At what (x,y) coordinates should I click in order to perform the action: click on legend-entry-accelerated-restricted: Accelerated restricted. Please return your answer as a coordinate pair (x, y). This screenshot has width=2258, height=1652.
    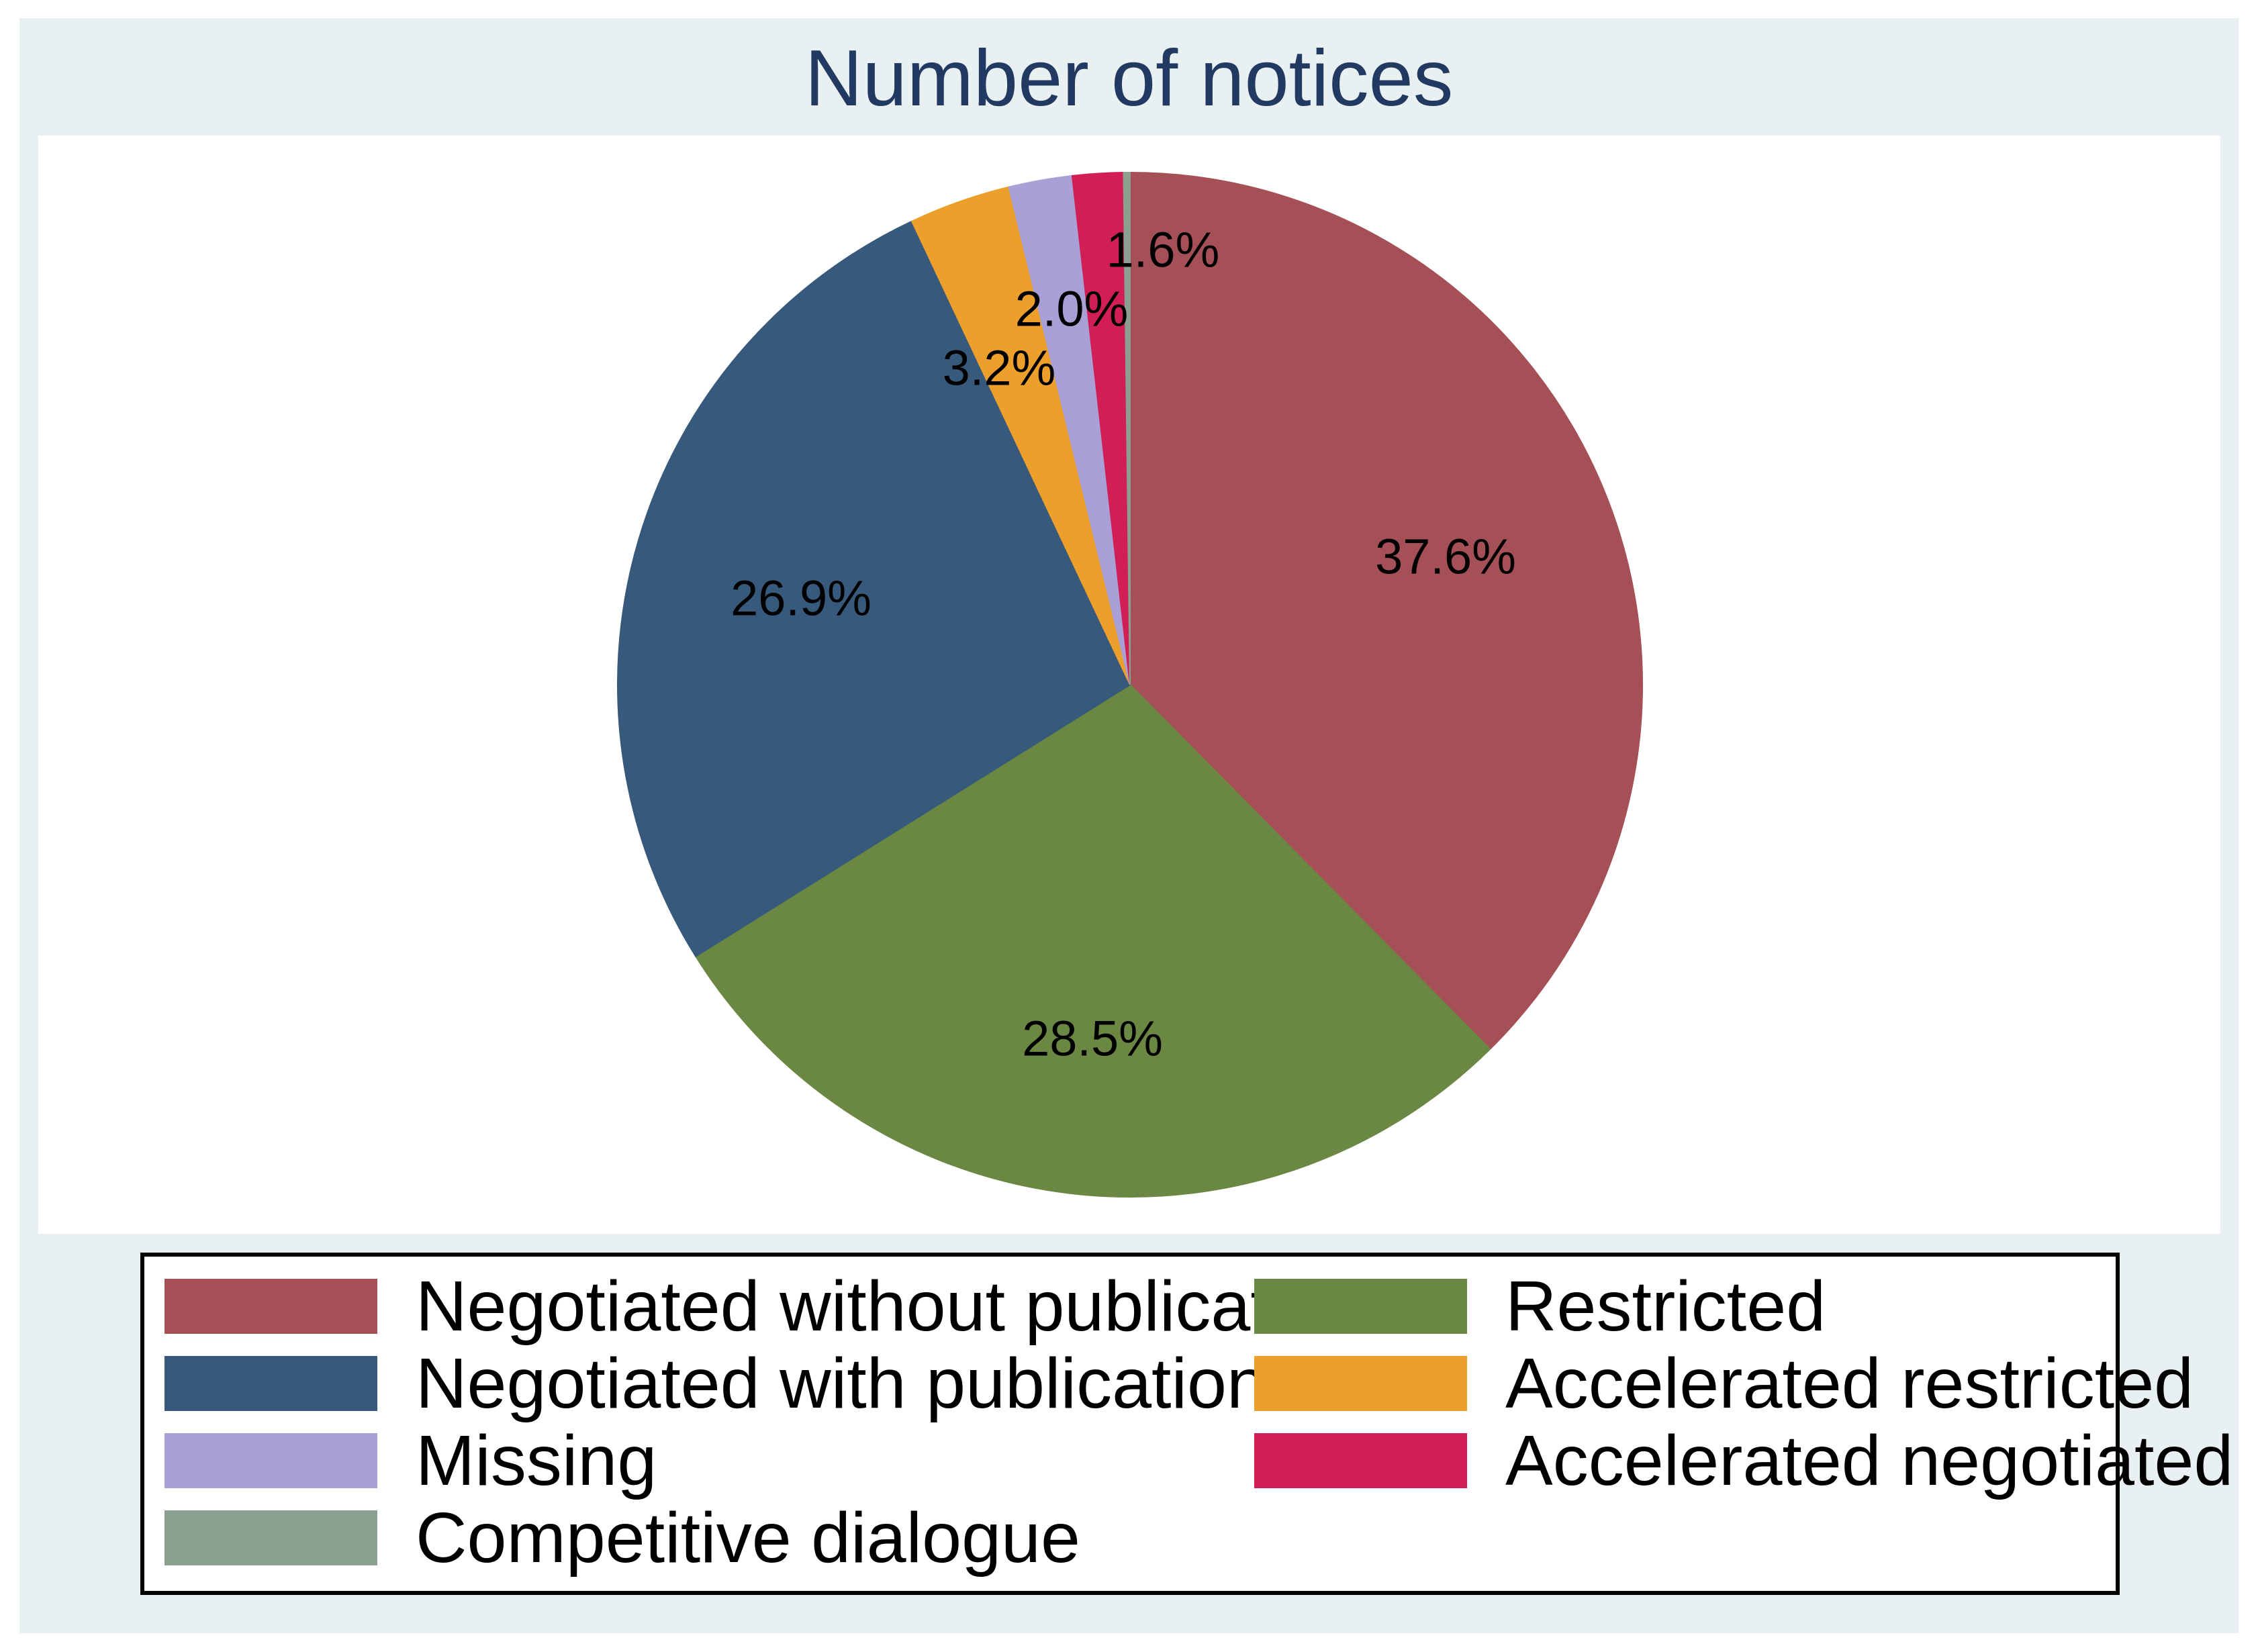
    Looking at the image, I should click on (1743, 1383).